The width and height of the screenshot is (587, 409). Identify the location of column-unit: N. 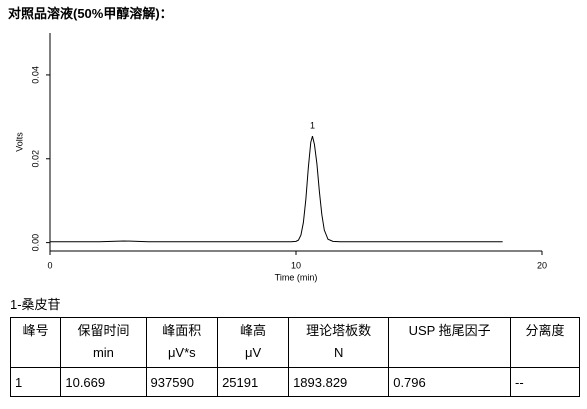
(338, 352).